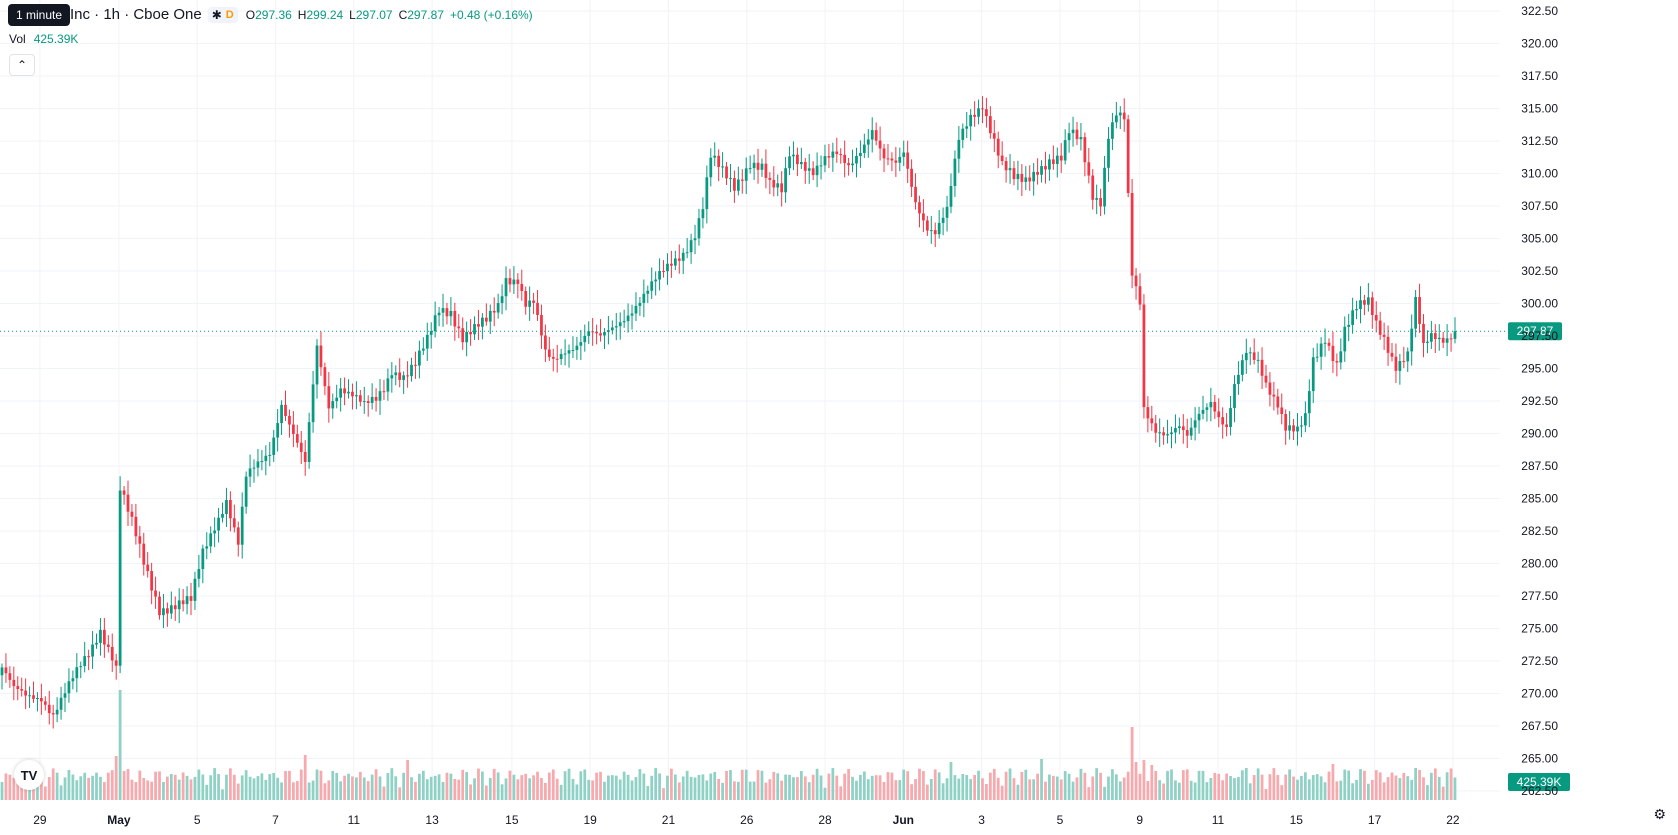 This screenshot has width=1678, height=835. What do you see at coordinates (22, 65) in the screenshot?
I see `collapse-legend-button: ⌃` at bounding box center [22, 65].